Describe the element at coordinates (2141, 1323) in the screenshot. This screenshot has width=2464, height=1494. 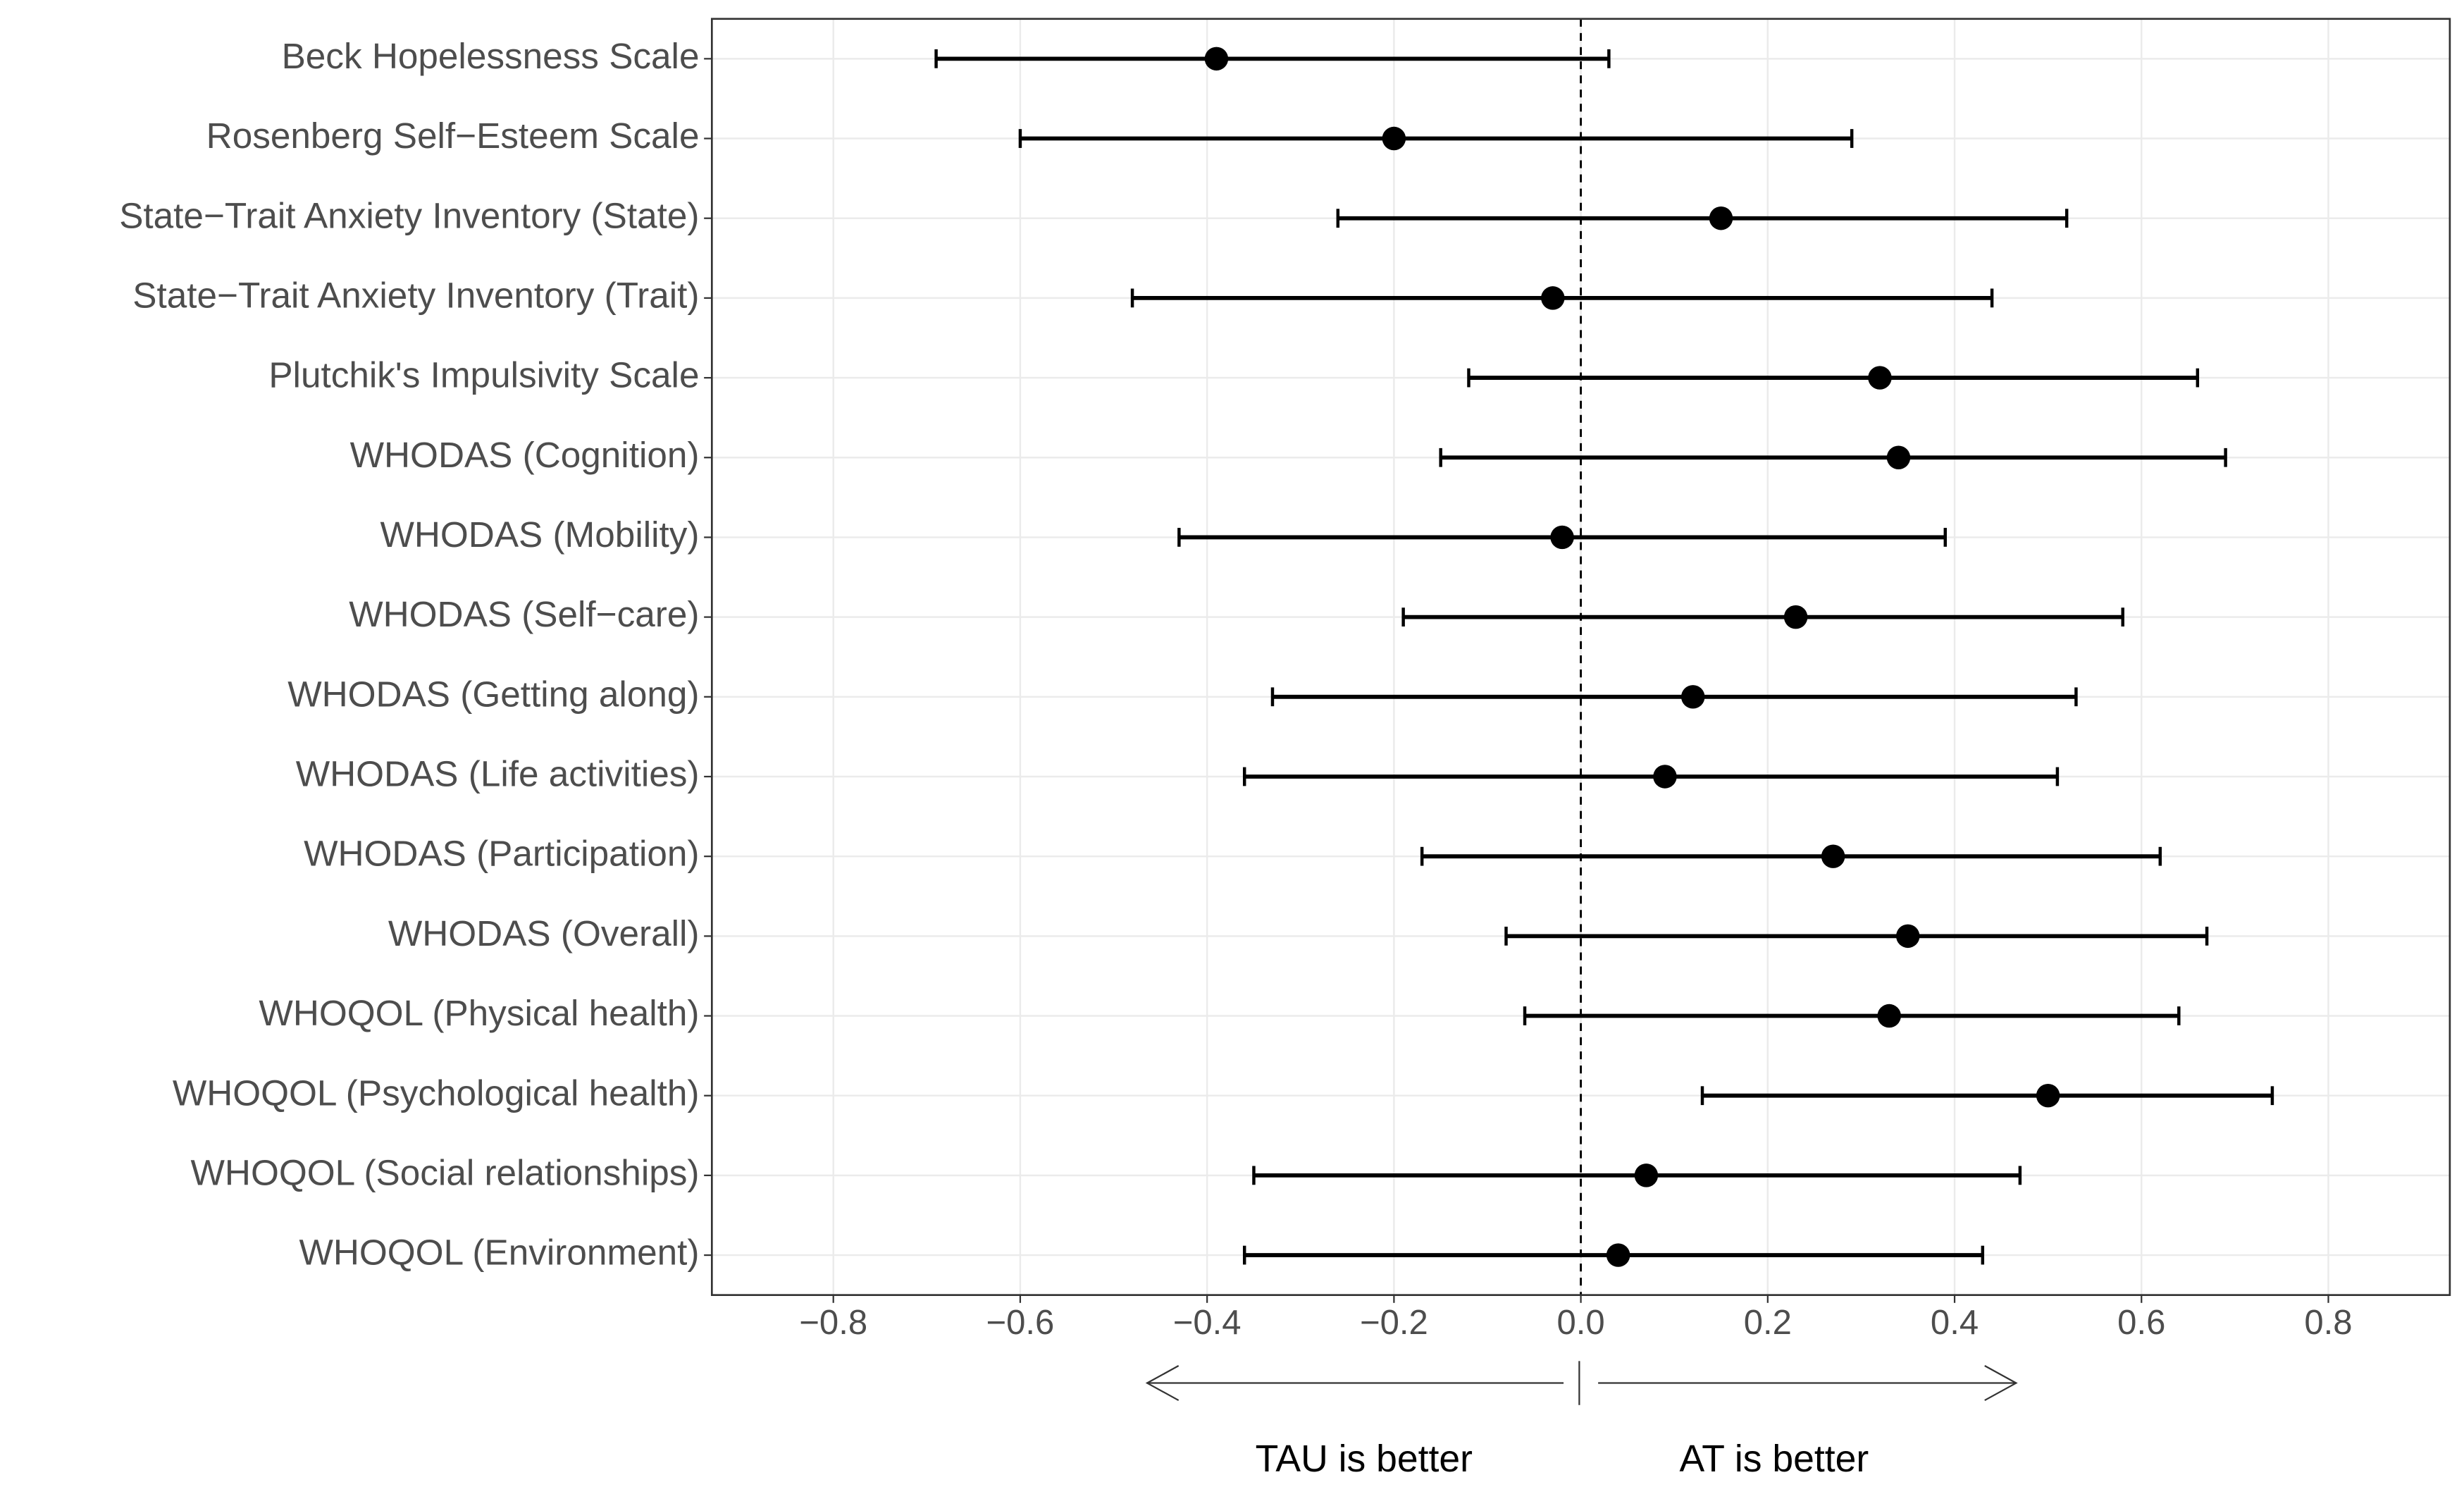
I see `x-tick-label: 0.6` at that location.